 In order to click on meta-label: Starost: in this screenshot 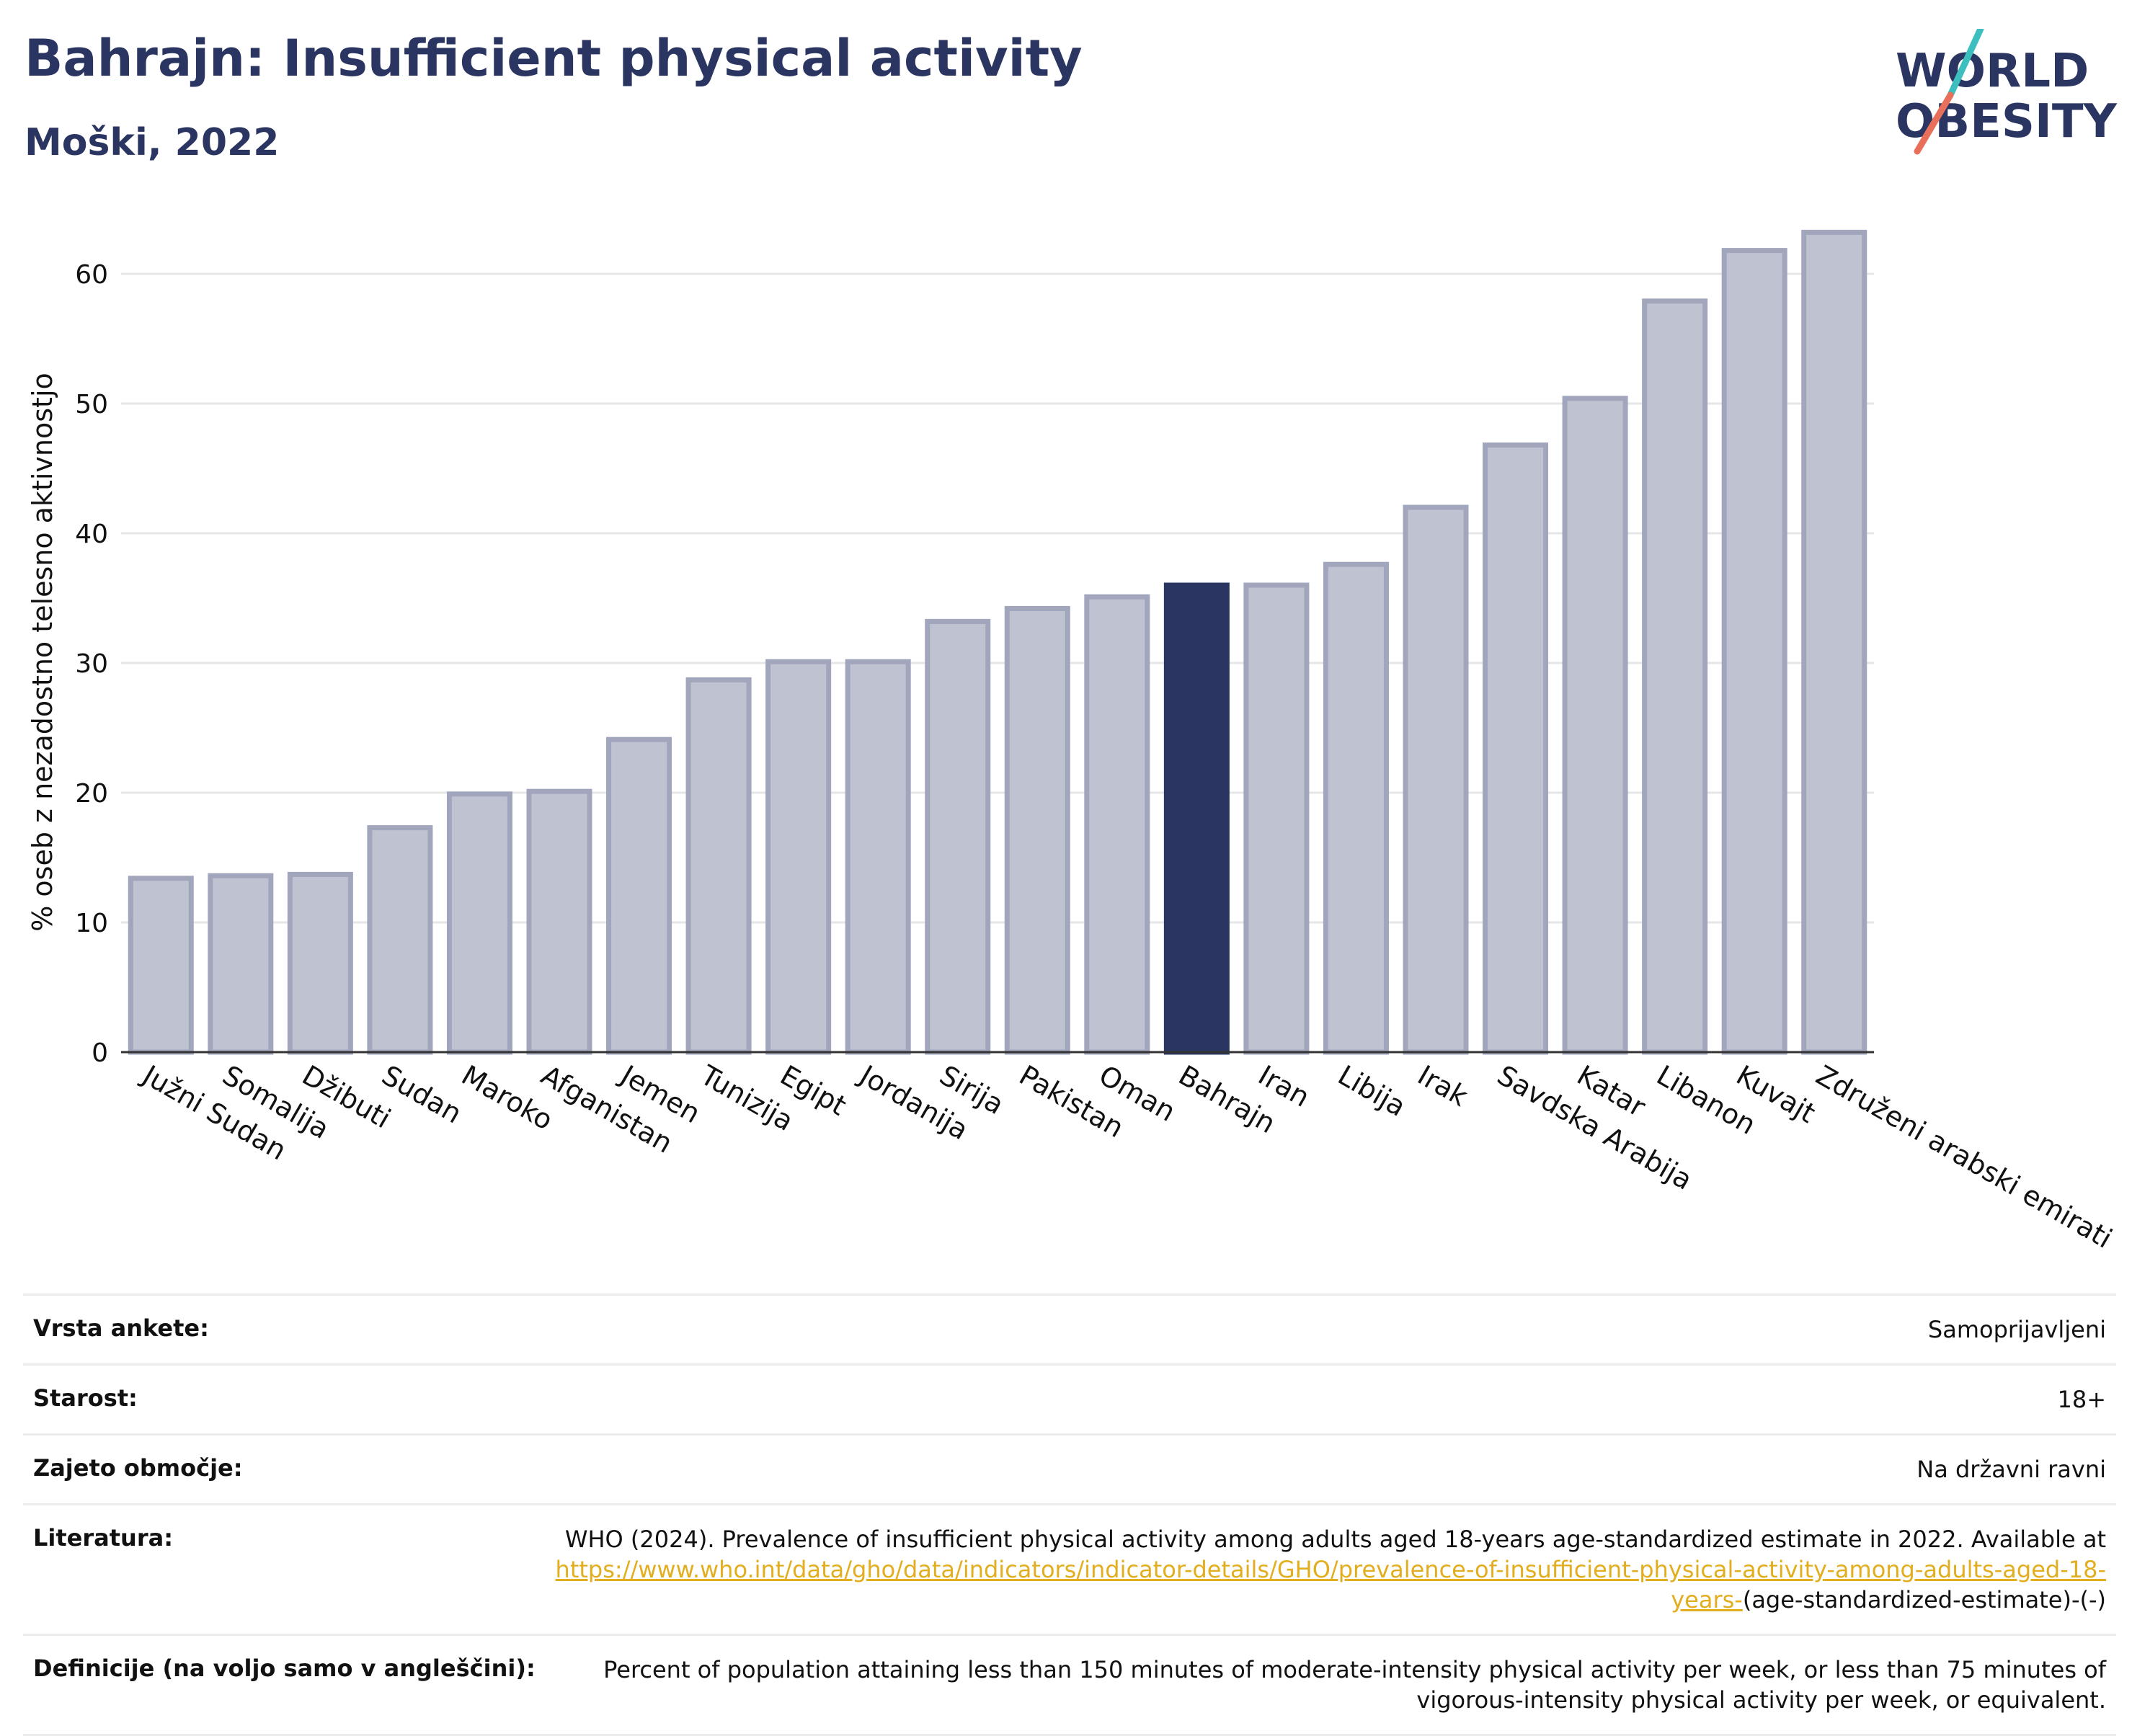, I will do `click(85, 1398)`.